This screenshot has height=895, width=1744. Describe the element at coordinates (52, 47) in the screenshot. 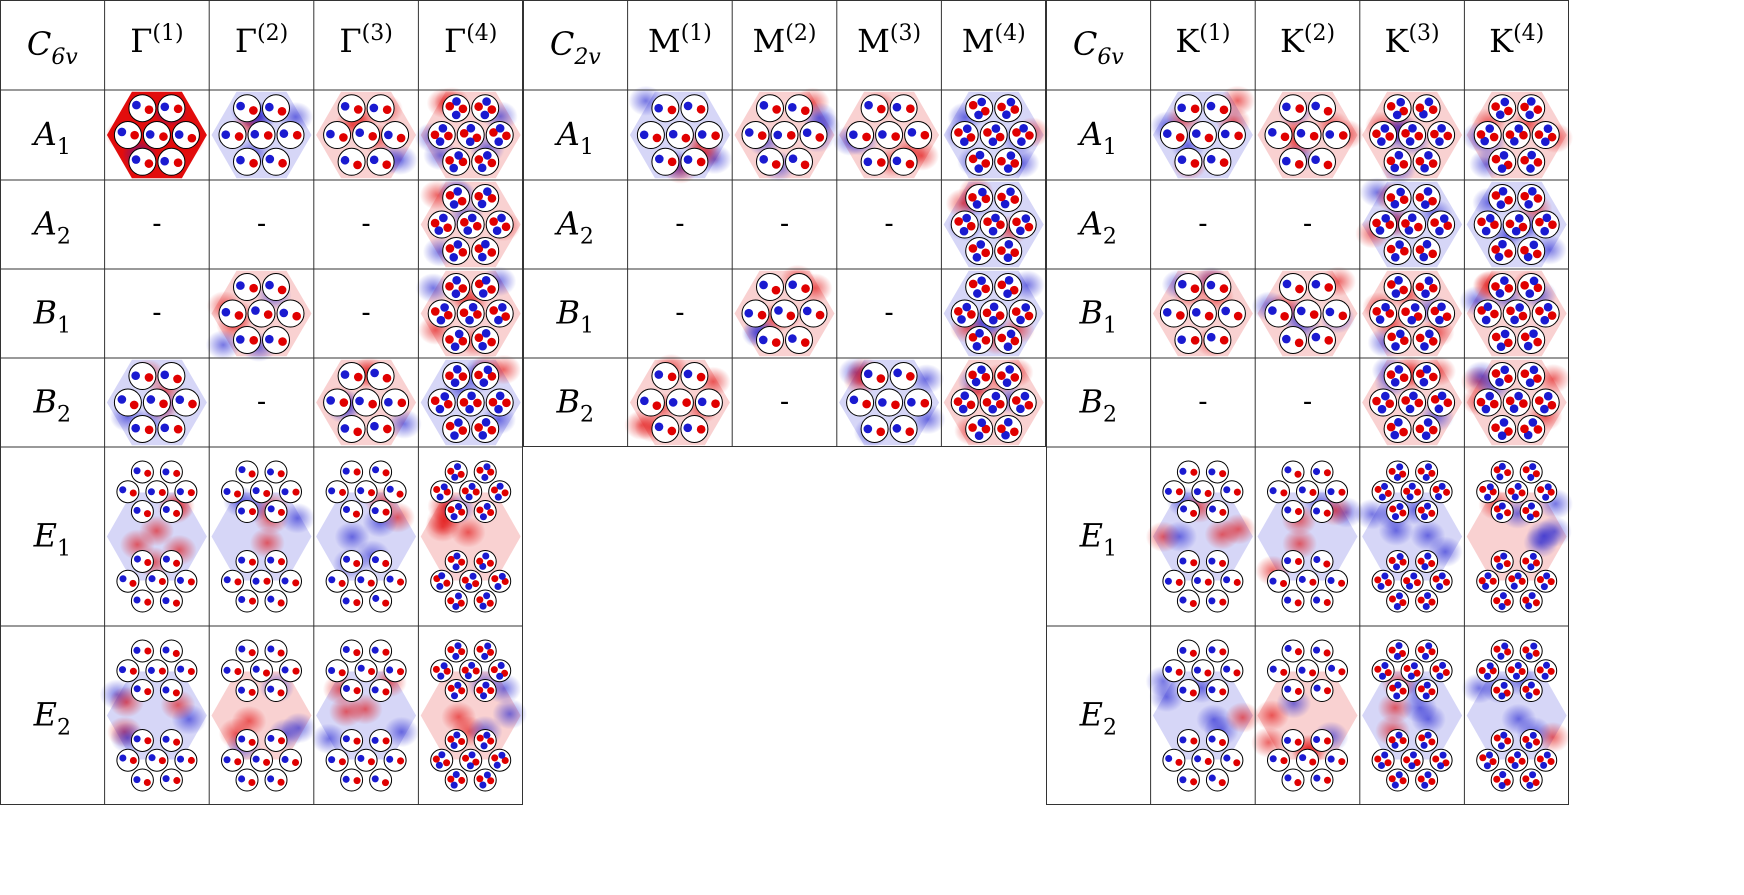

I see `group-label: C6v` at that location.